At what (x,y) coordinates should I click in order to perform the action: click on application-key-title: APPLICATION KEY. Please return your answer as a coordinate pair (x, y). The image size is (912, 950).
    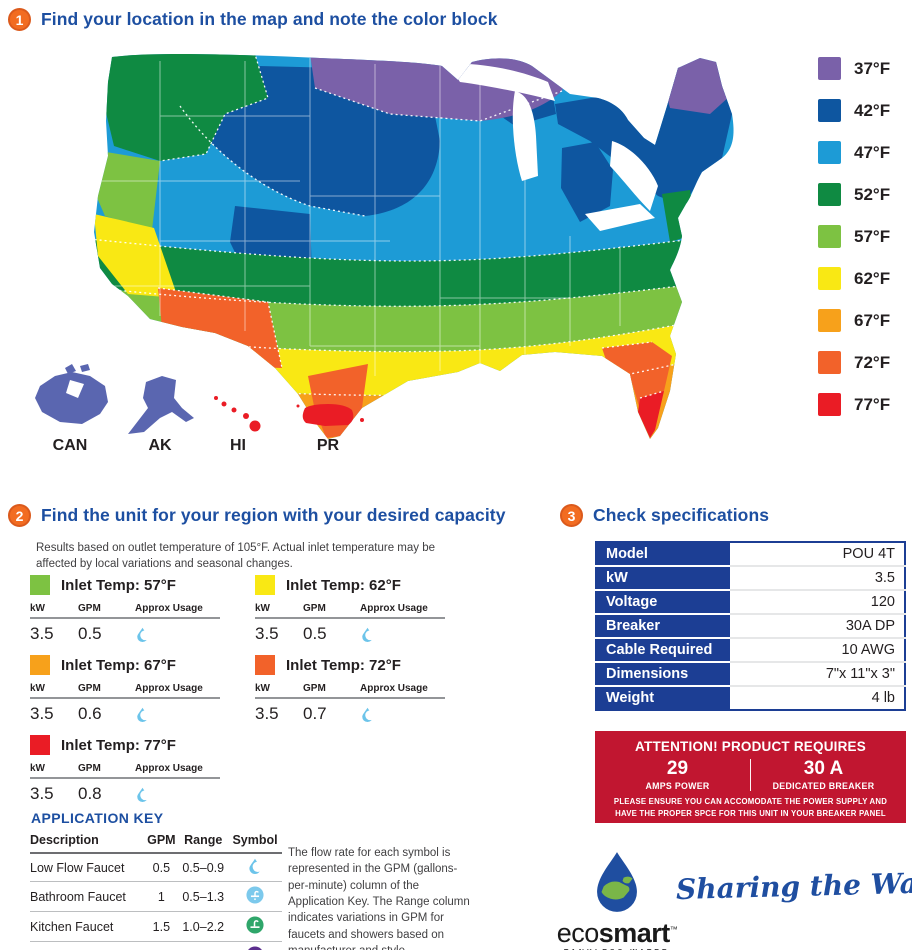
    Looking at the image, I should click on (97, 818).